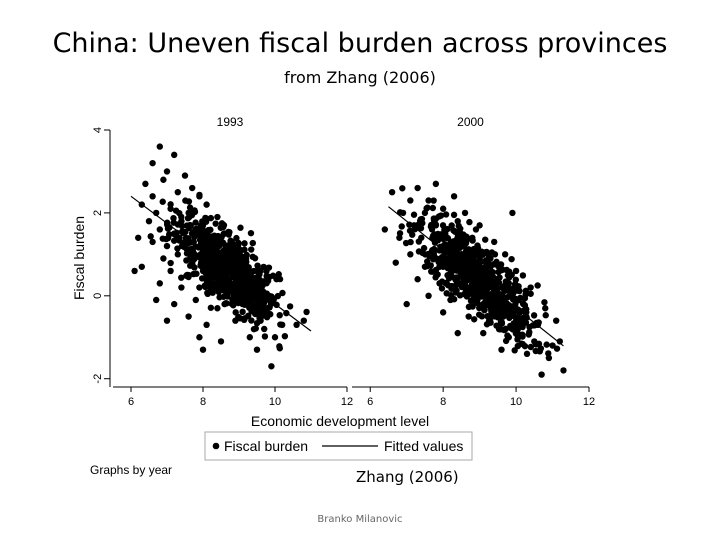 Image resolution: width=720 pixels, height=540 pixels. What do you see at coordinates (98, 130) in the screenshot?
I see `y-tick-label: 4` at bounding box center [98, 130].